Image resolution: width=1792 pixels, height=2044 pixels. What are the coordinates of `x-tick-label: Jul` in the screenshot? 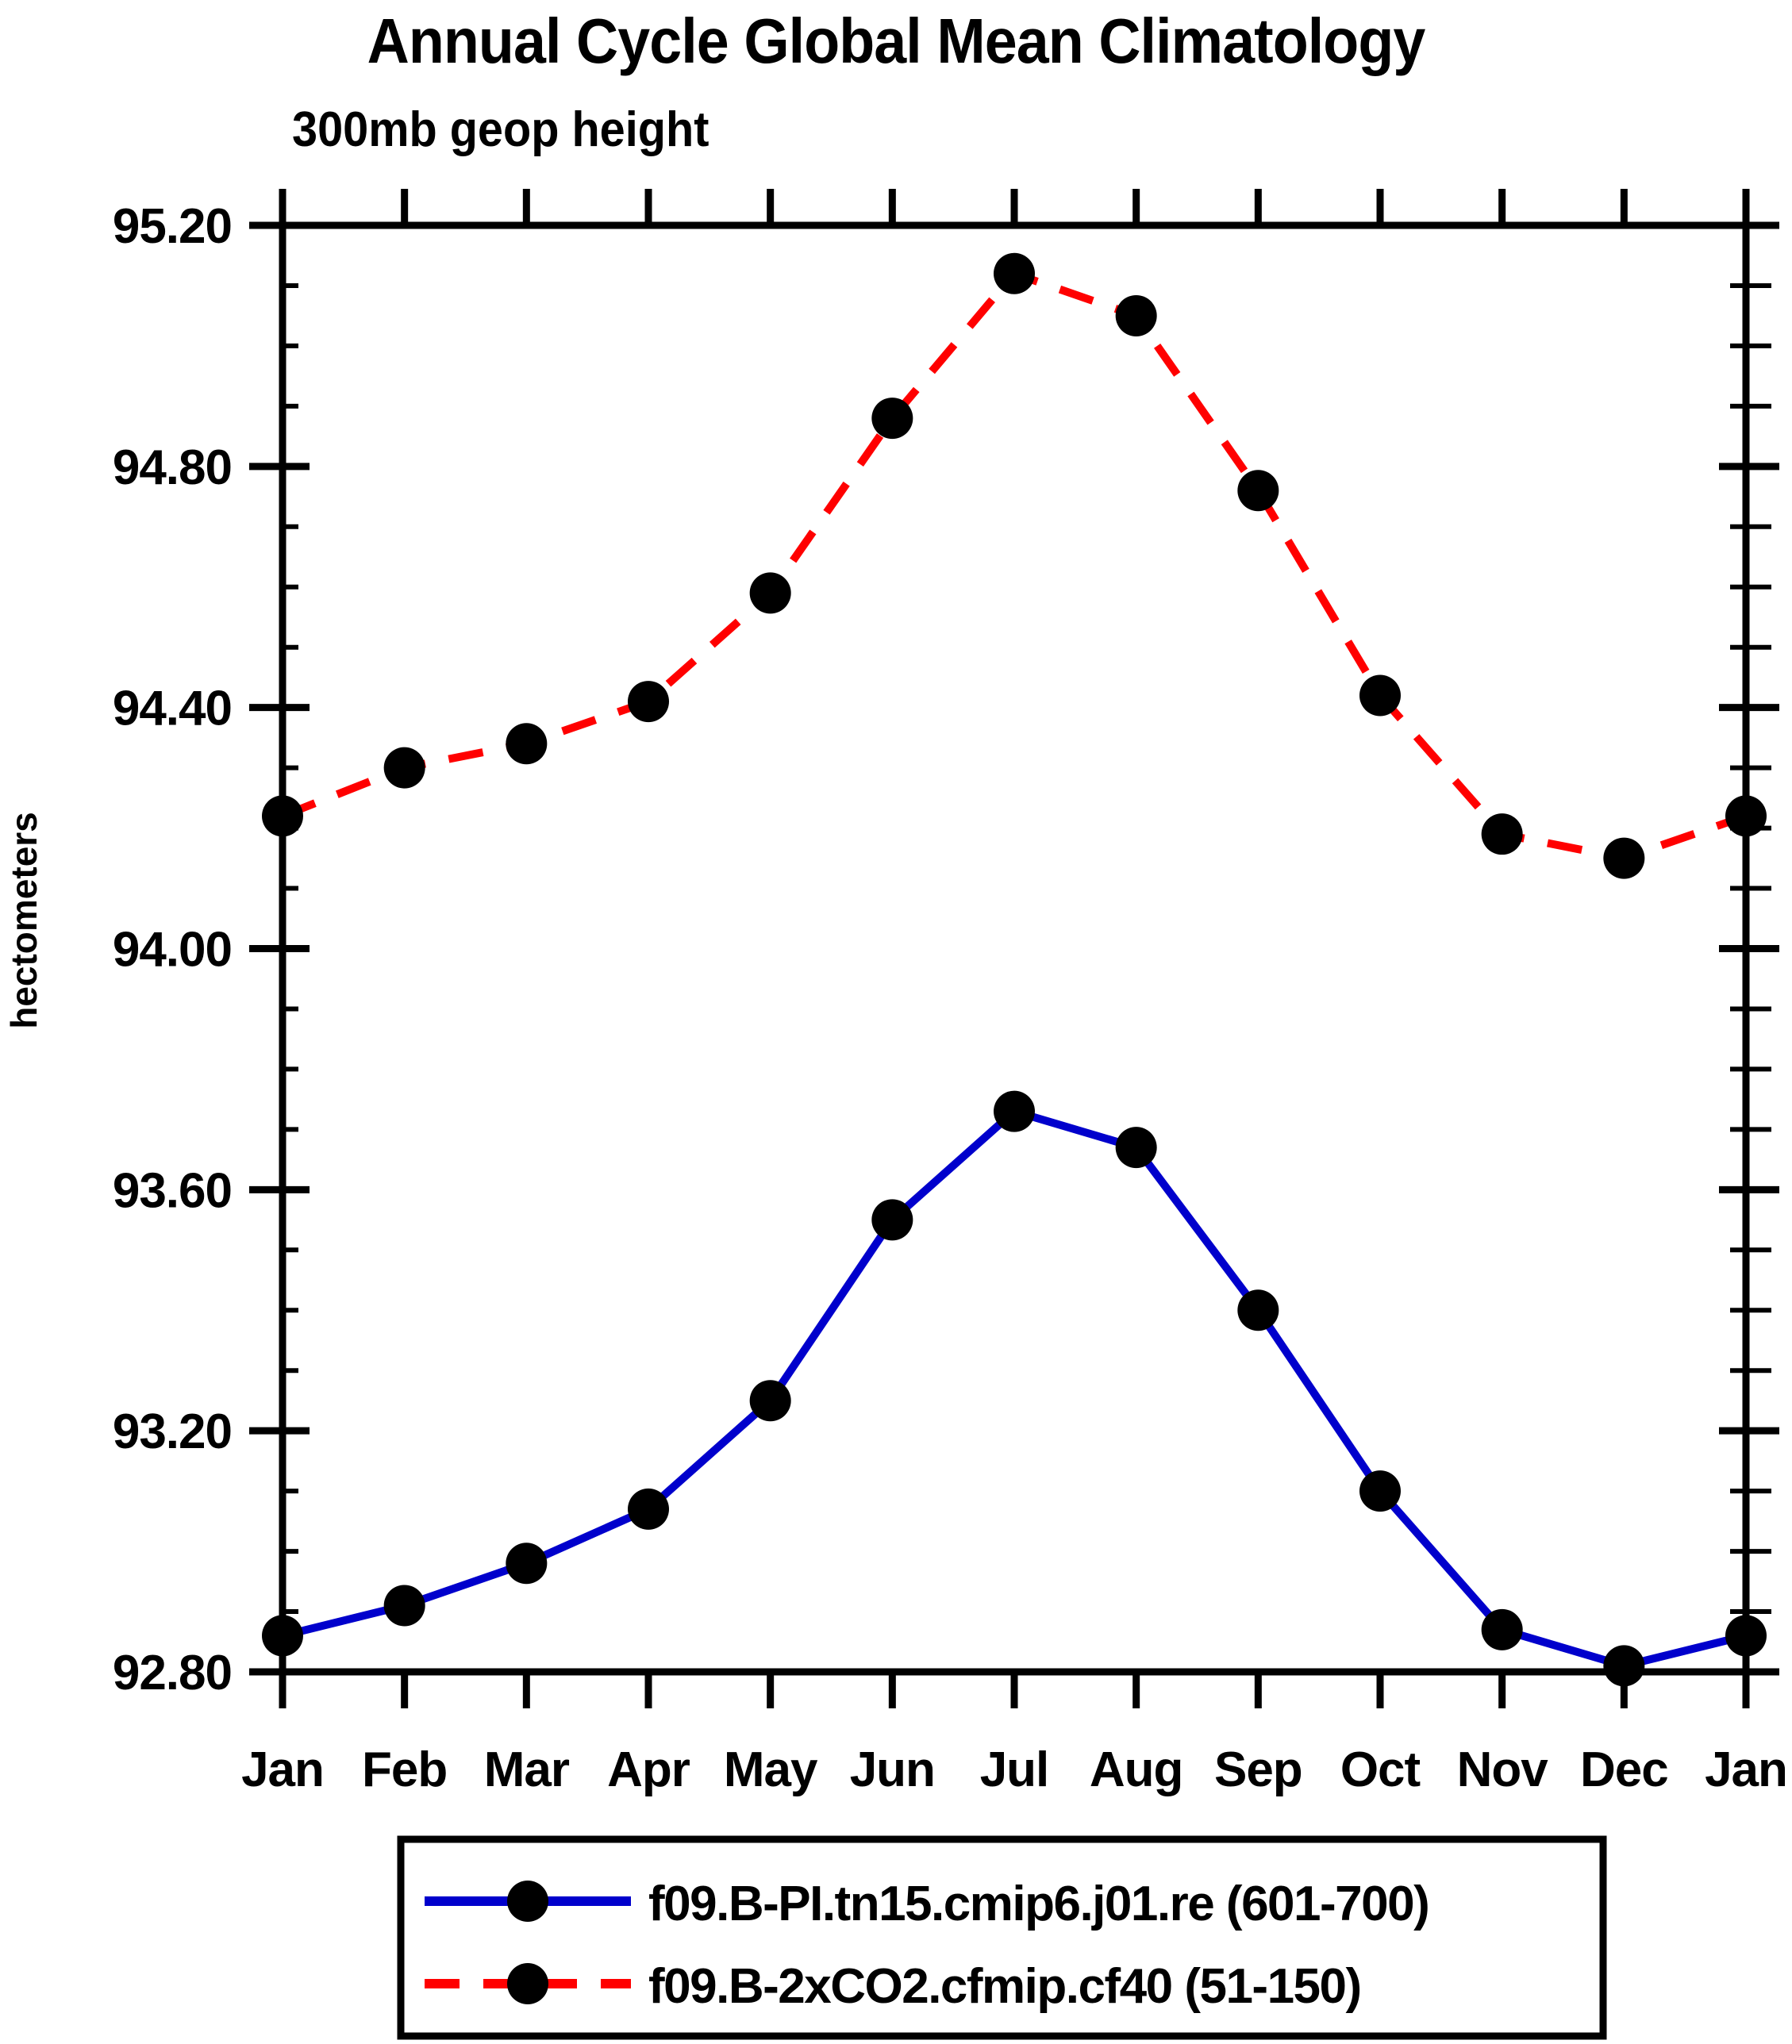 It's located at (1014, 1769).